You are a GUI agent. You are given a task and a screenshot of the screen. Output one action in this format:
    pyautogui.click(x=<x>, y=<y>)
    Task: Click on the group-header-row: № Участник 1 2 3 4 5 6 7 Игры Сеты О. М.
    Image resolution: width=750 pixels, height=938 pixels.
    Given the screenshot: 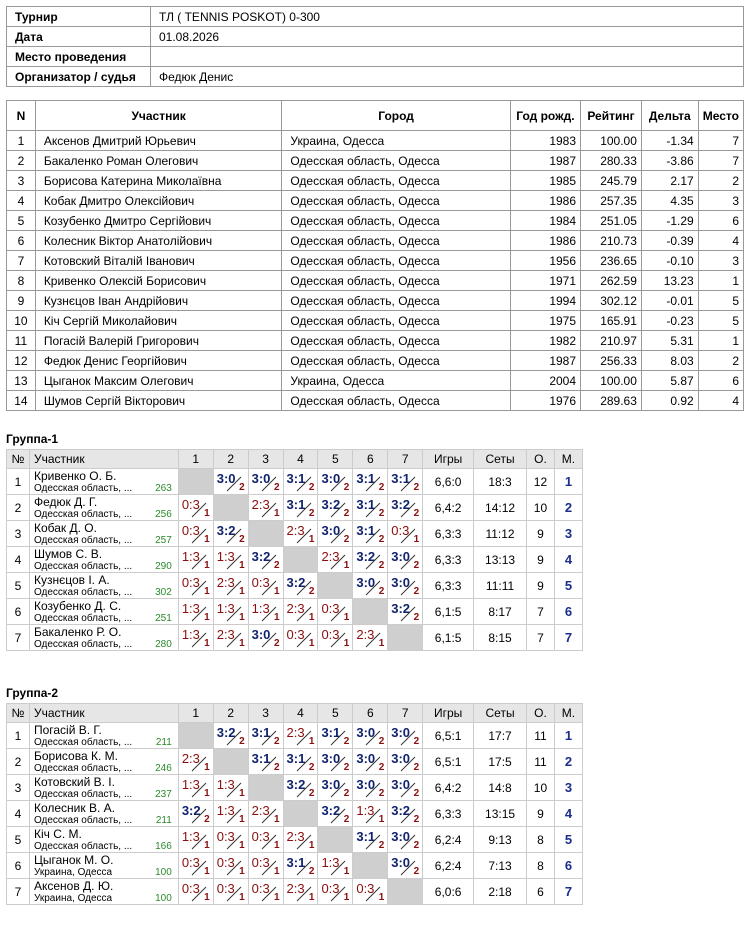 What is the action you would take?
    pyautogui.click(x=295, y=459)
    